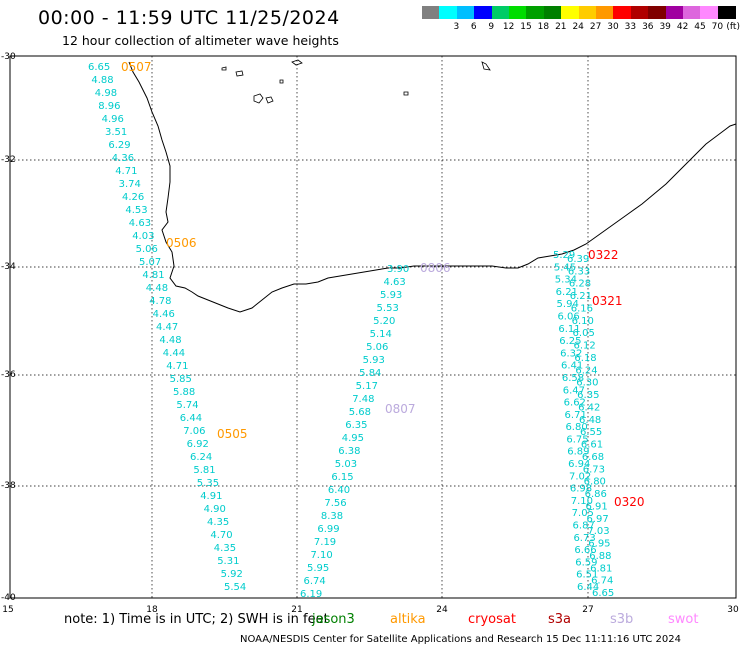 The height and width of the screenshot is (650, 740). I want to click on track-value-west: 4.70, so click(221, 535).